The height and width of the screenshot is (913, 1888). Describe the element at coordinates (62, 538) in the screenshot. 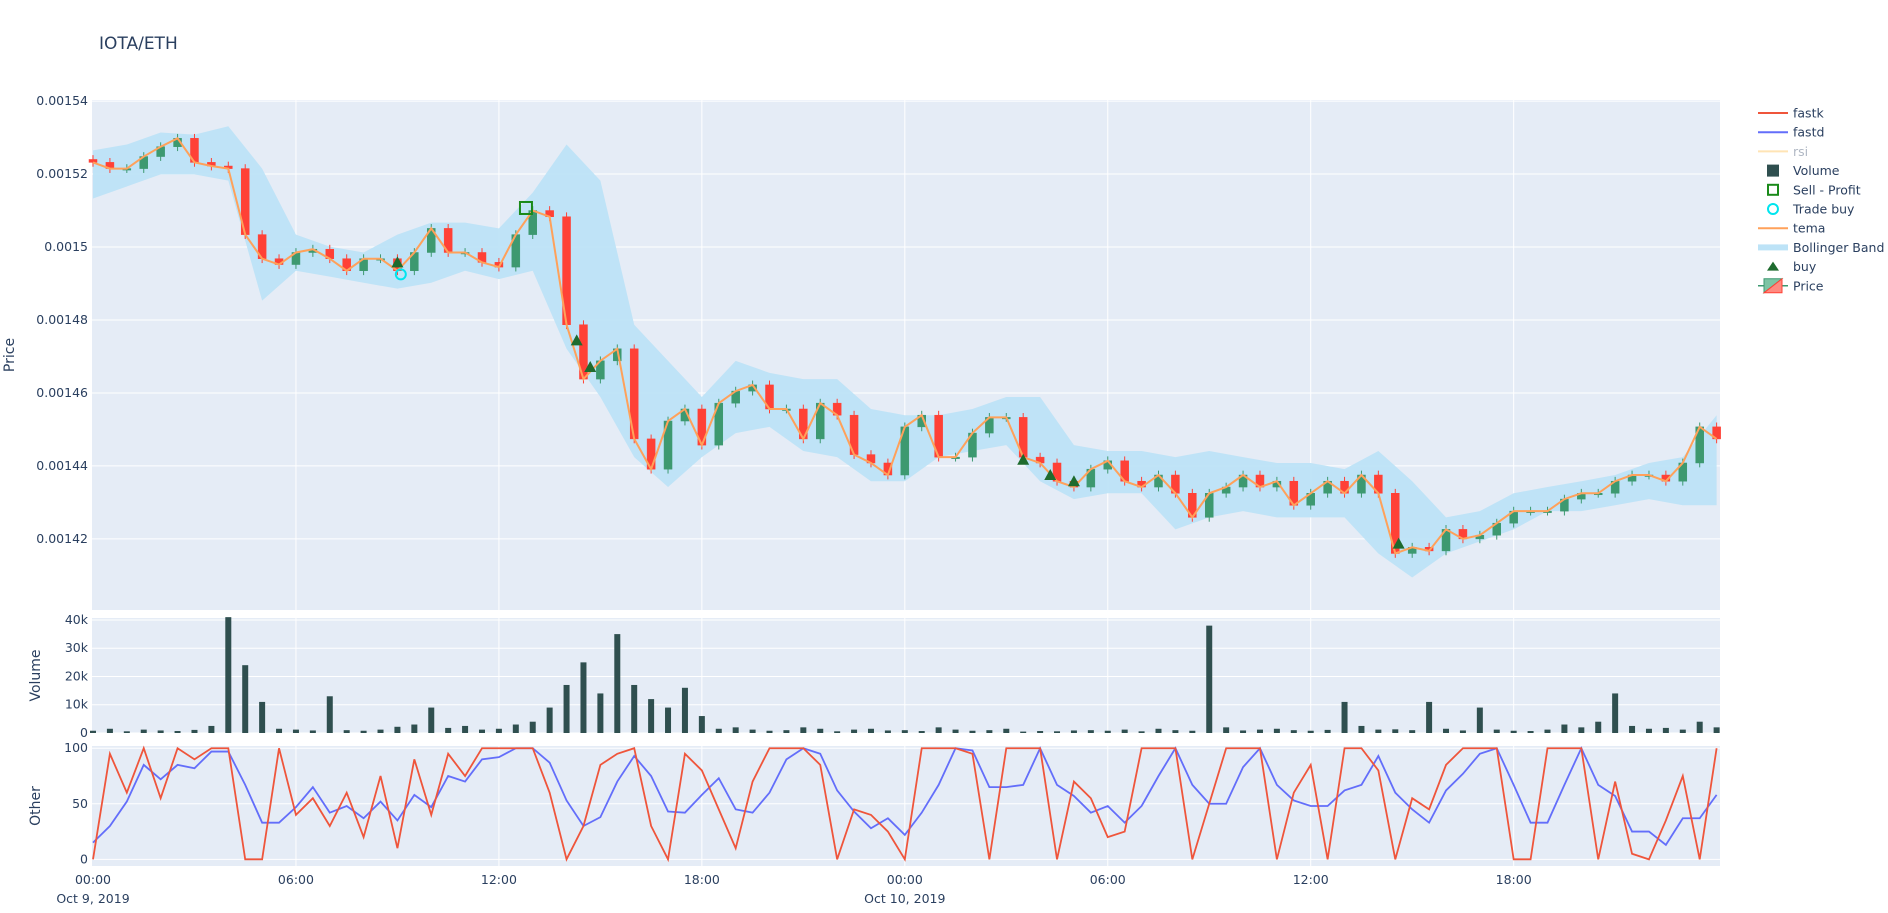

I see `y-tick-label: 0.00142` at that location.